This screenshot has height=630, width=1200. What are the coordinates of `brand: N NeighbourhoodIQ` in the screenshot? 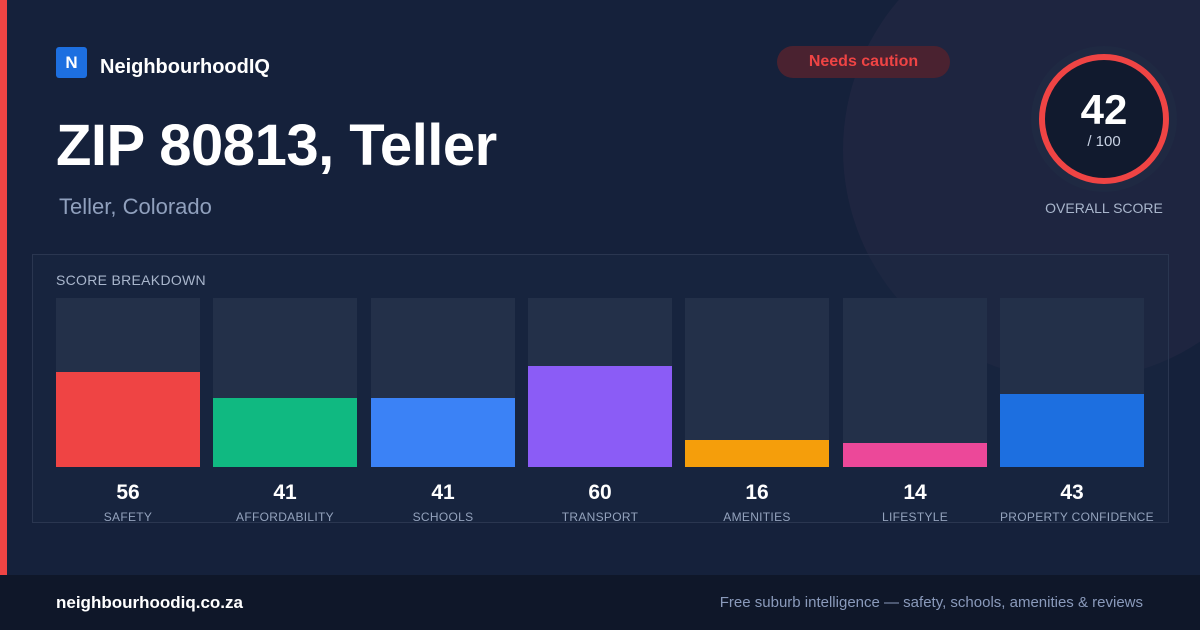 It's located at (163, 62).